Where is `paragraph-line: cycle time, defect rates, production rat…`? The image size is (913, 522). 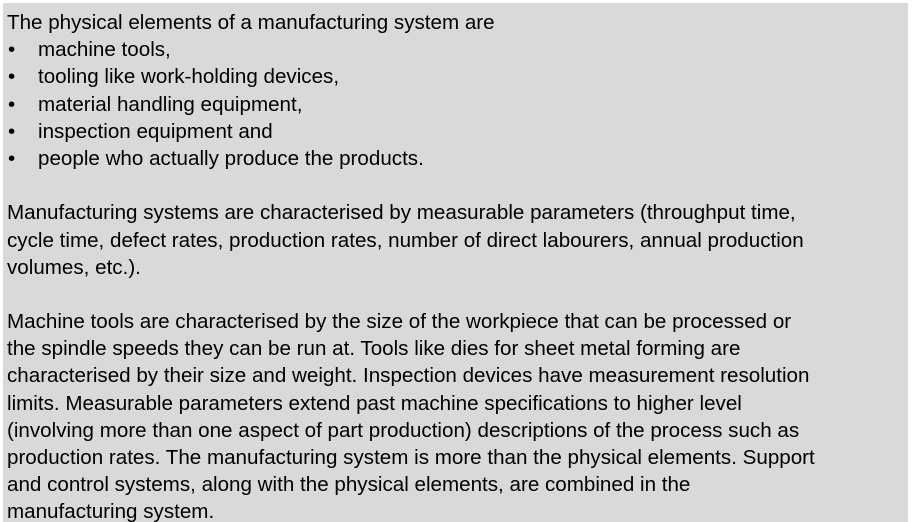
paragraph-line: cycle time, defect rates, production rat… is located at coordinates (405, 240).